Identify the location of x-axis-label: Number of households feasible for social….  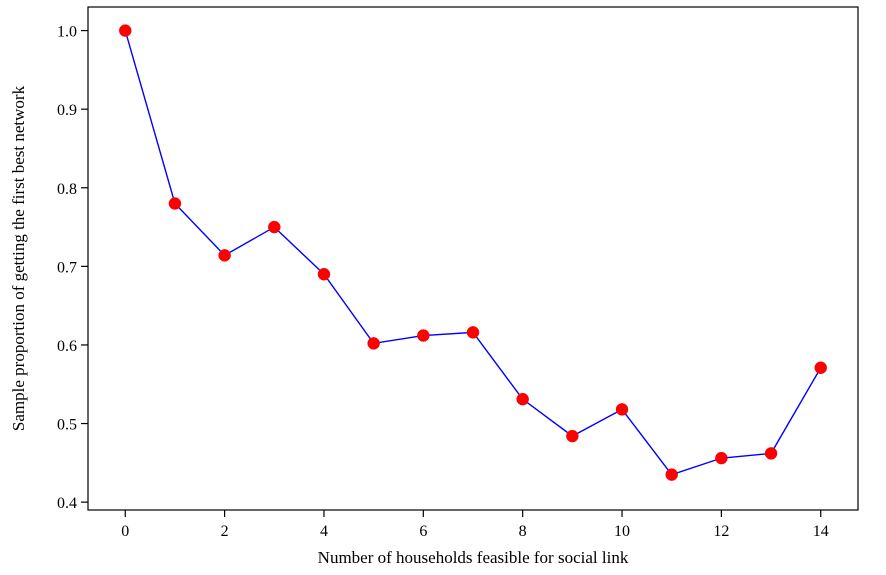
(473, 557).